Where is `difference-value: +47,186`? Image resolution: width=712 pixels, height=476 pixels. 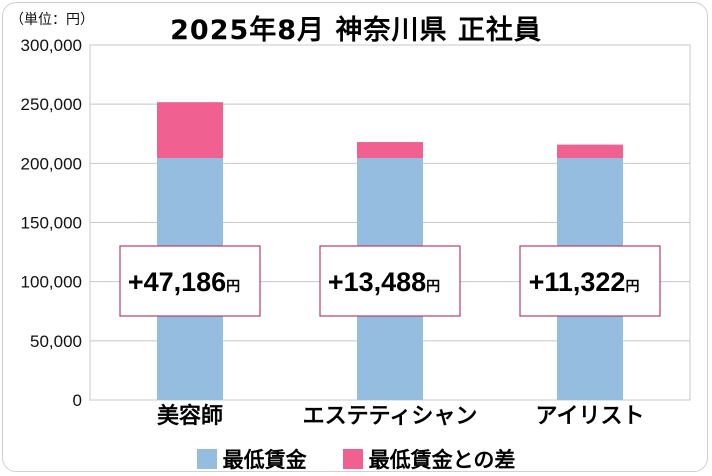
difference-value: +47,186 is located at coordinates (177, 282).